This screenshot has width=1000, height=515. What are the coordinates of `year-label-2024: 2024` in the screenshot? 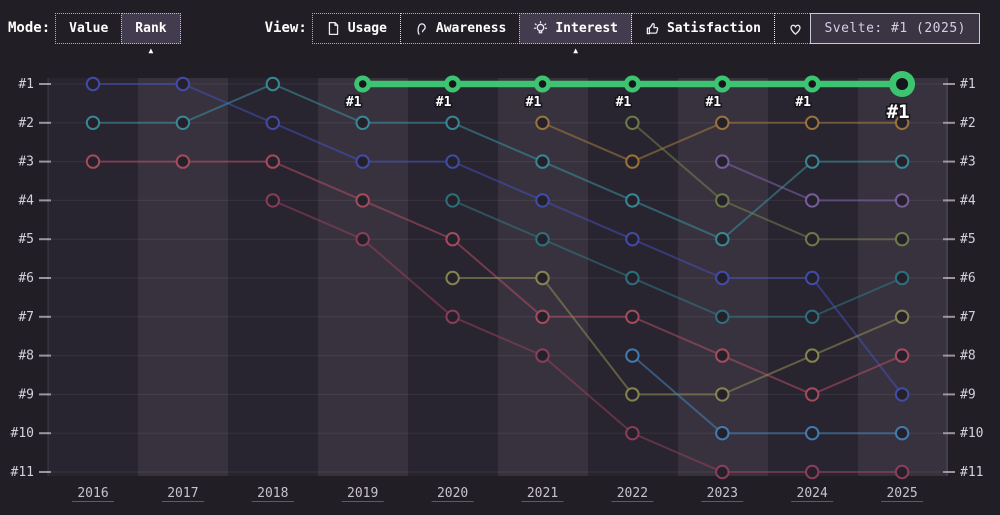 It's located at (812, 493).